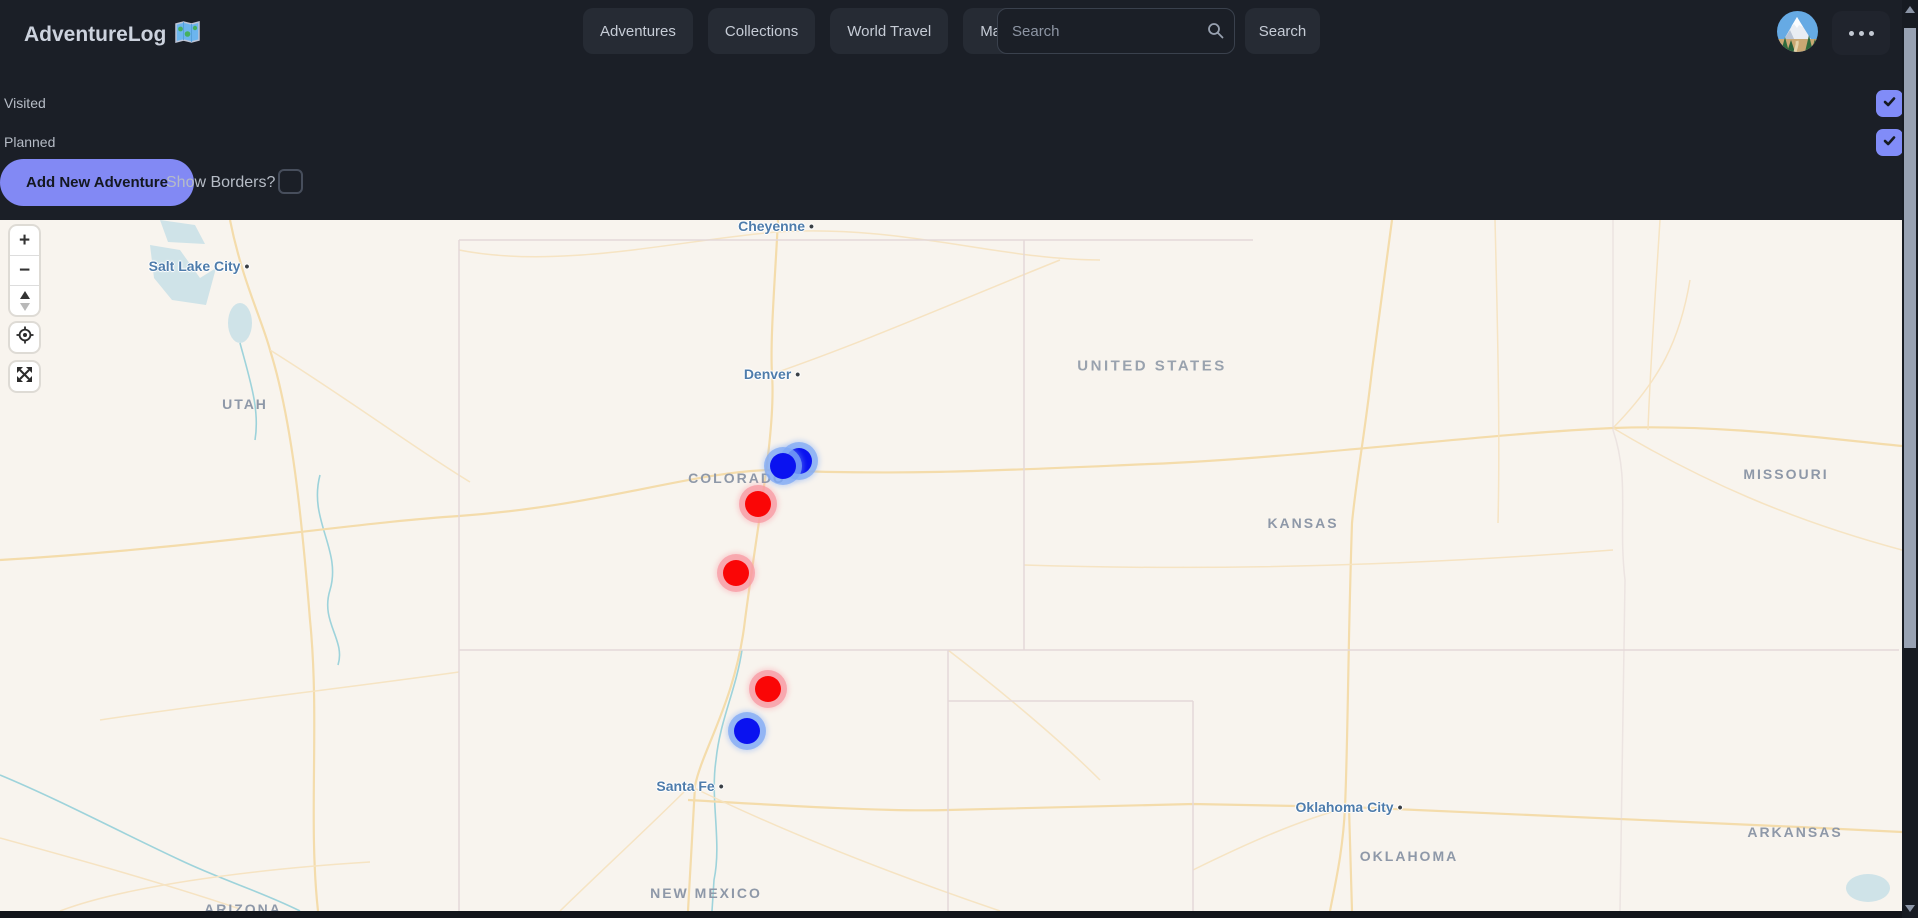 The width and height of the screenshot is (1918, 918). I want to click on city-label: Salt Lake City •, so click(199, 266).